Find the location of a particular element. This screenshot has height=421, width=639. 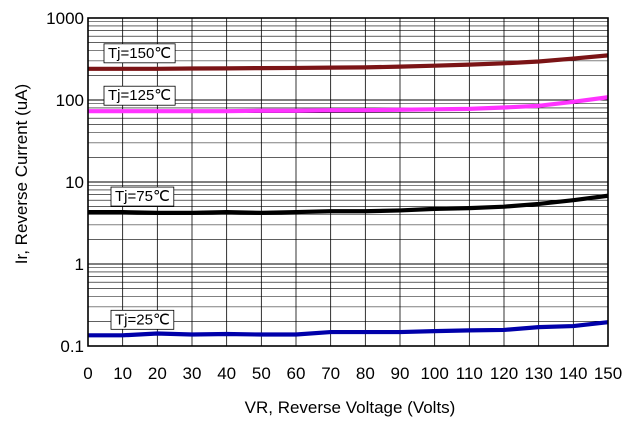

x-tick-label-9: 90 is located at coordinates (400, 373).